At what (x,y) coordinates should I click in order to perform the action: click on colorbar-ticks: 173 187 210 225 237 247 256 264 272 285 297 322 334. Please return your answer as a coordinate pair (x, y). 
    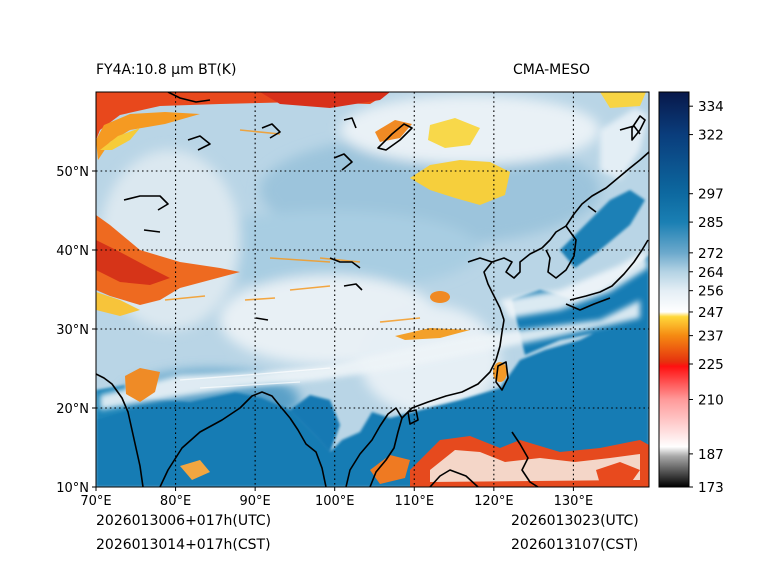
    Looking at the image, I should click on (706, 297).